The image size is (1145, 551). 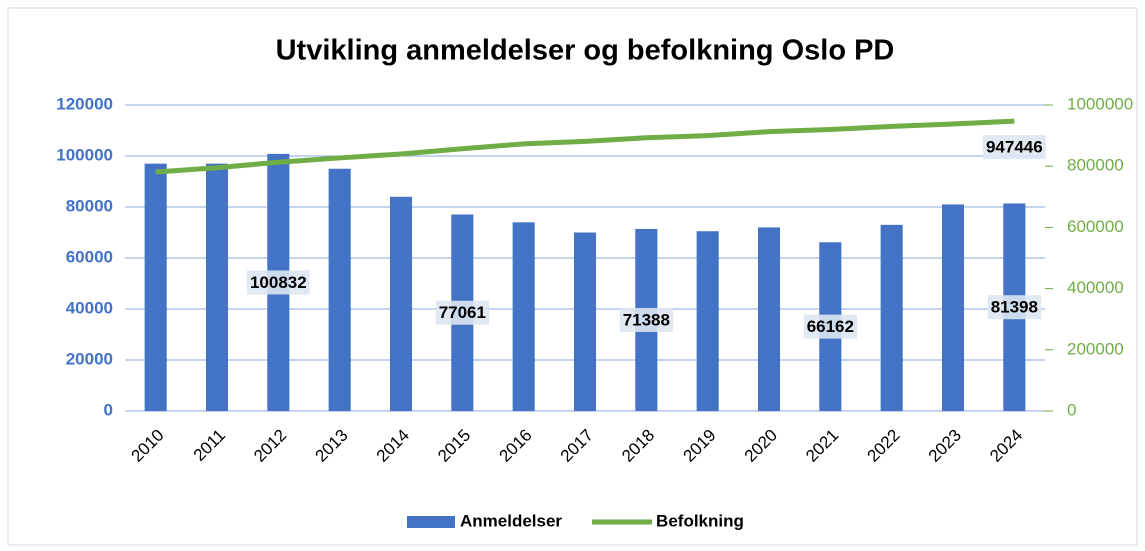 What do you see at coordinates (84, 154) in the screenshot?
I see `y-tick-label: 100000` at bounding box center [84, 154].